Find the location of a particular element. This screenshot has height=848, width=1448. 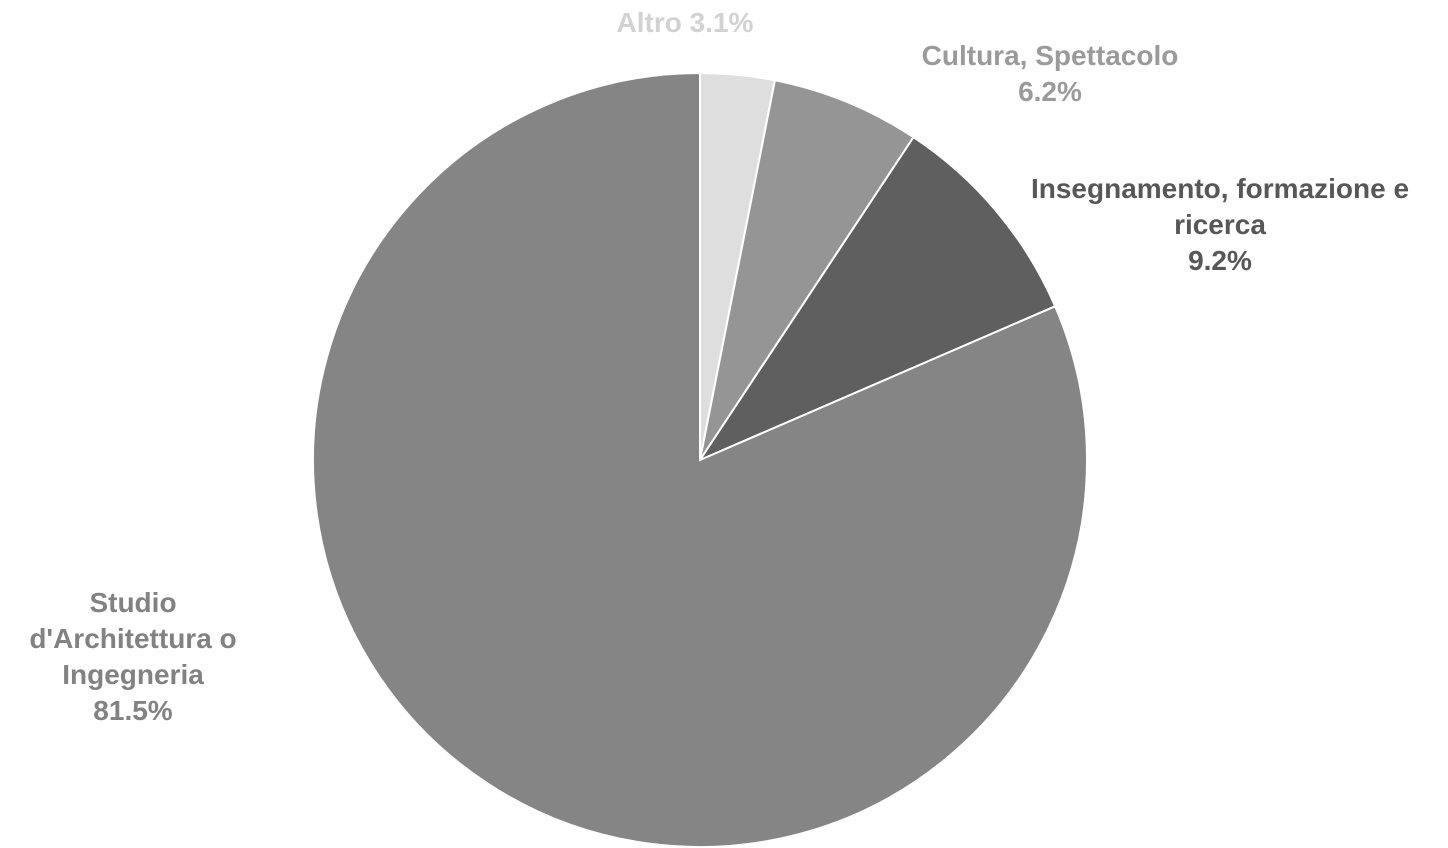

pie-slice-insegnamento-formazione-e-ricerca is located at coordinates (877, 299).